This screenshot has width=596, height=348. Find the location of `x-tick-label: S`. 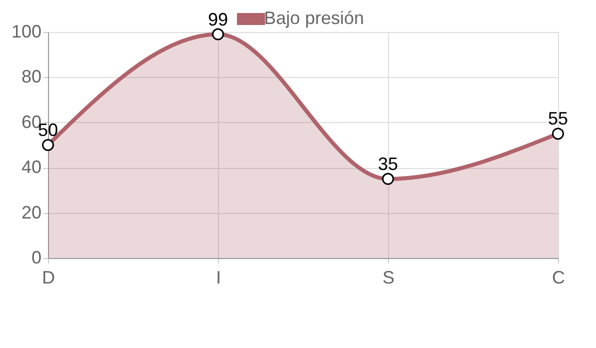

x-tick-label: S is located at coordinates (388, 278).